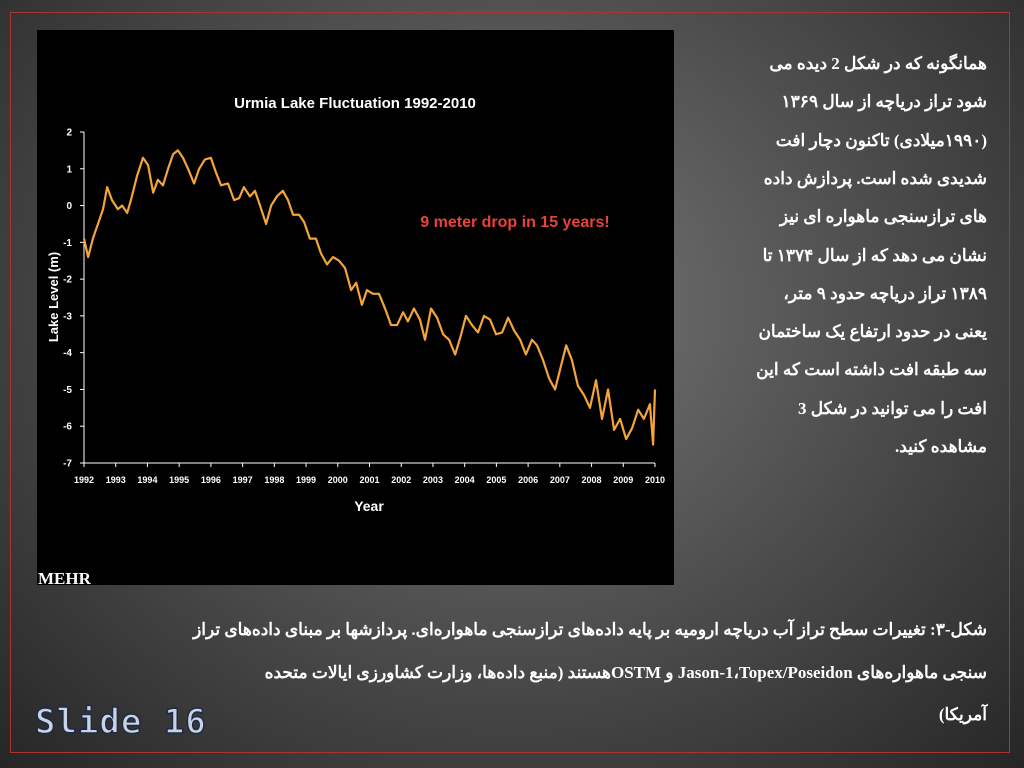 The image size is (1024, 768). What do you see at coordinates (65, 578) in the screenshot?
I see `source-label: MEHR` at bounding box center [65, 578].